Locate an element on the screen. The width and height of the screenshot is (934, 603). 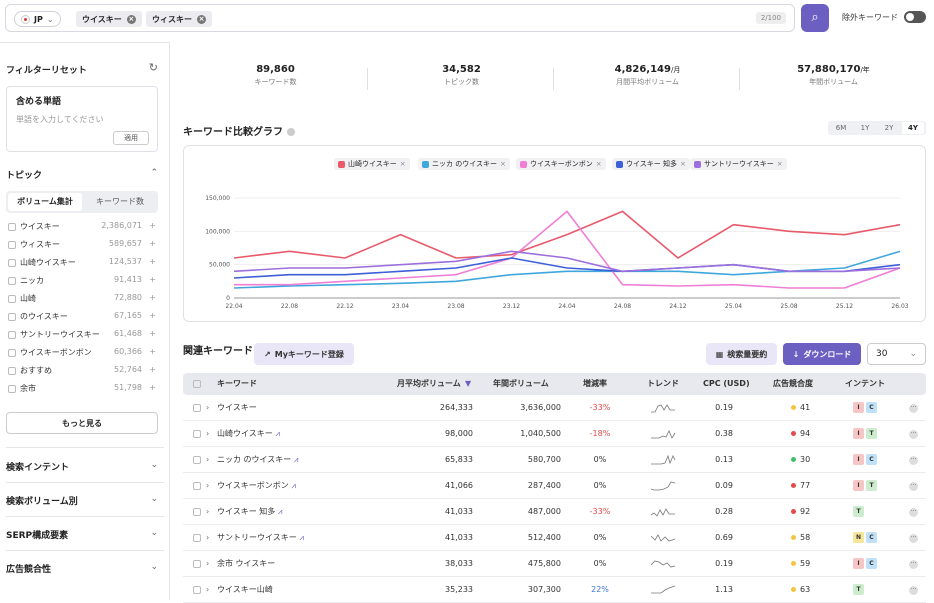
column-header: キーワード is located at coordinates (237, 383).